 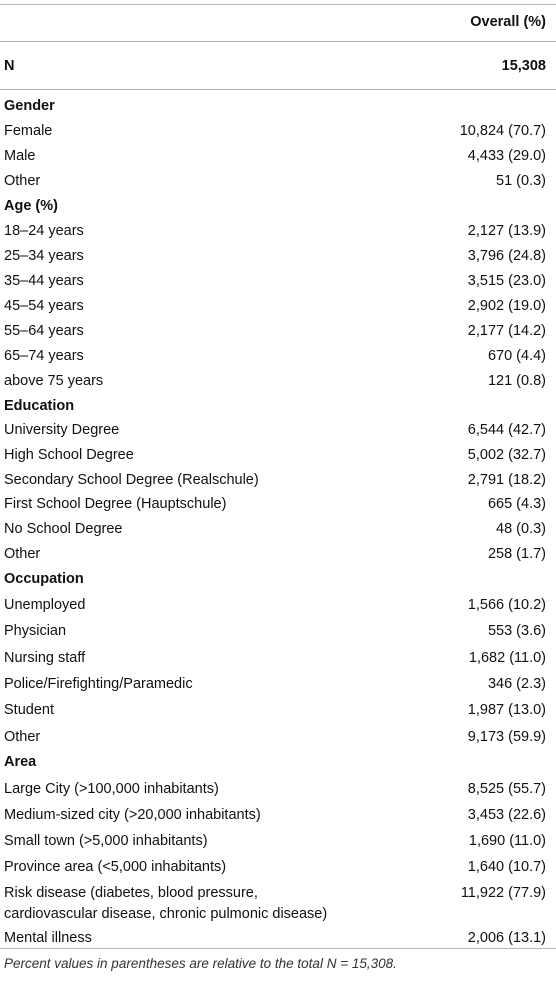 I want to click on row-label: Nursing staff, so click(x=45, y=658).